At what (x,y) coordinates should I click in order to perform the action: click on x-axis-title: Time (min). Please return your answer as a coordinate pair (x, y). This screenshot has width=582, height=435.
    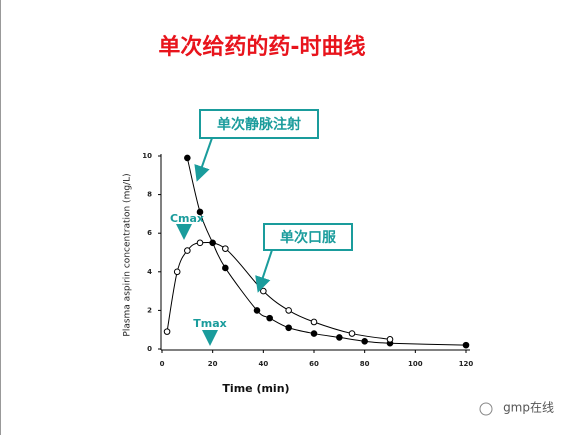
    Looking at the image, I should click on (255, 388).